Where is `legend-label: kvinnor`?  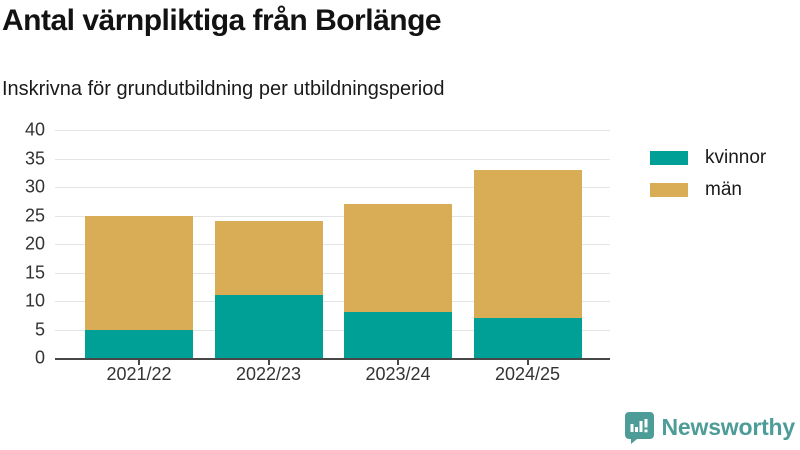 legend-label: kvinnor is located at coordinates (736, 157).